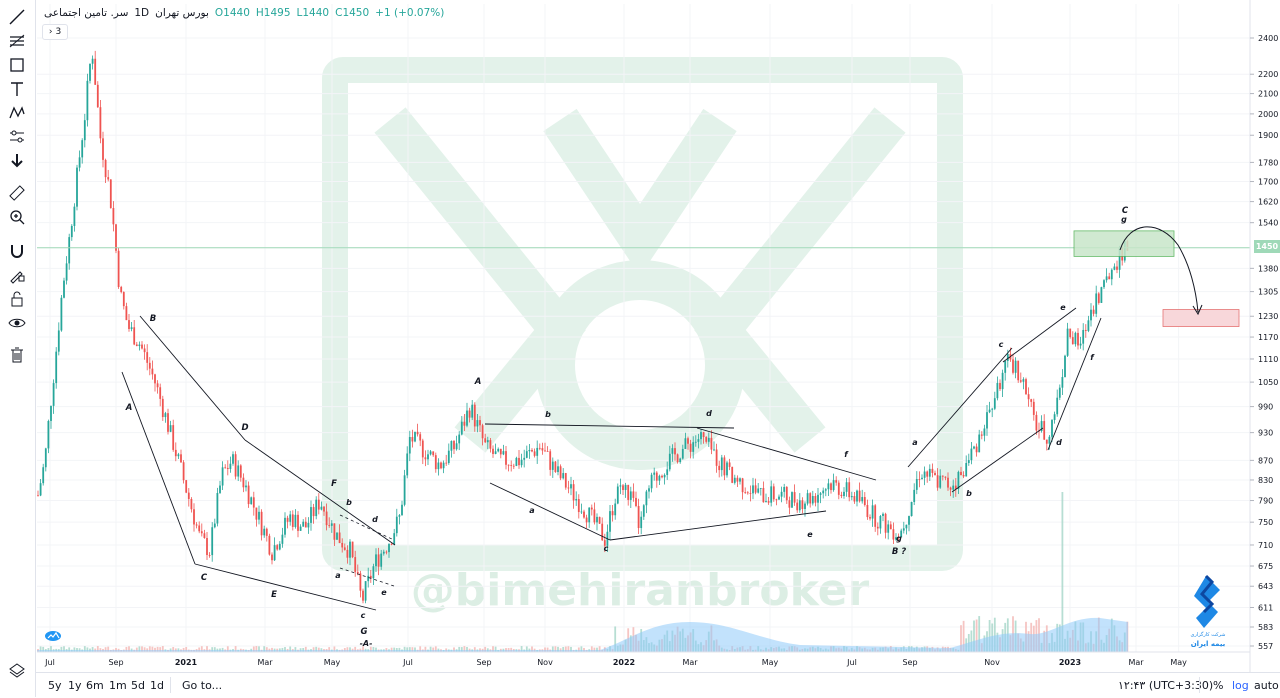 The image size is (1280, 698). I want to click on legend-symbol: سر. تامین اجتماعی, so click(86, 13).